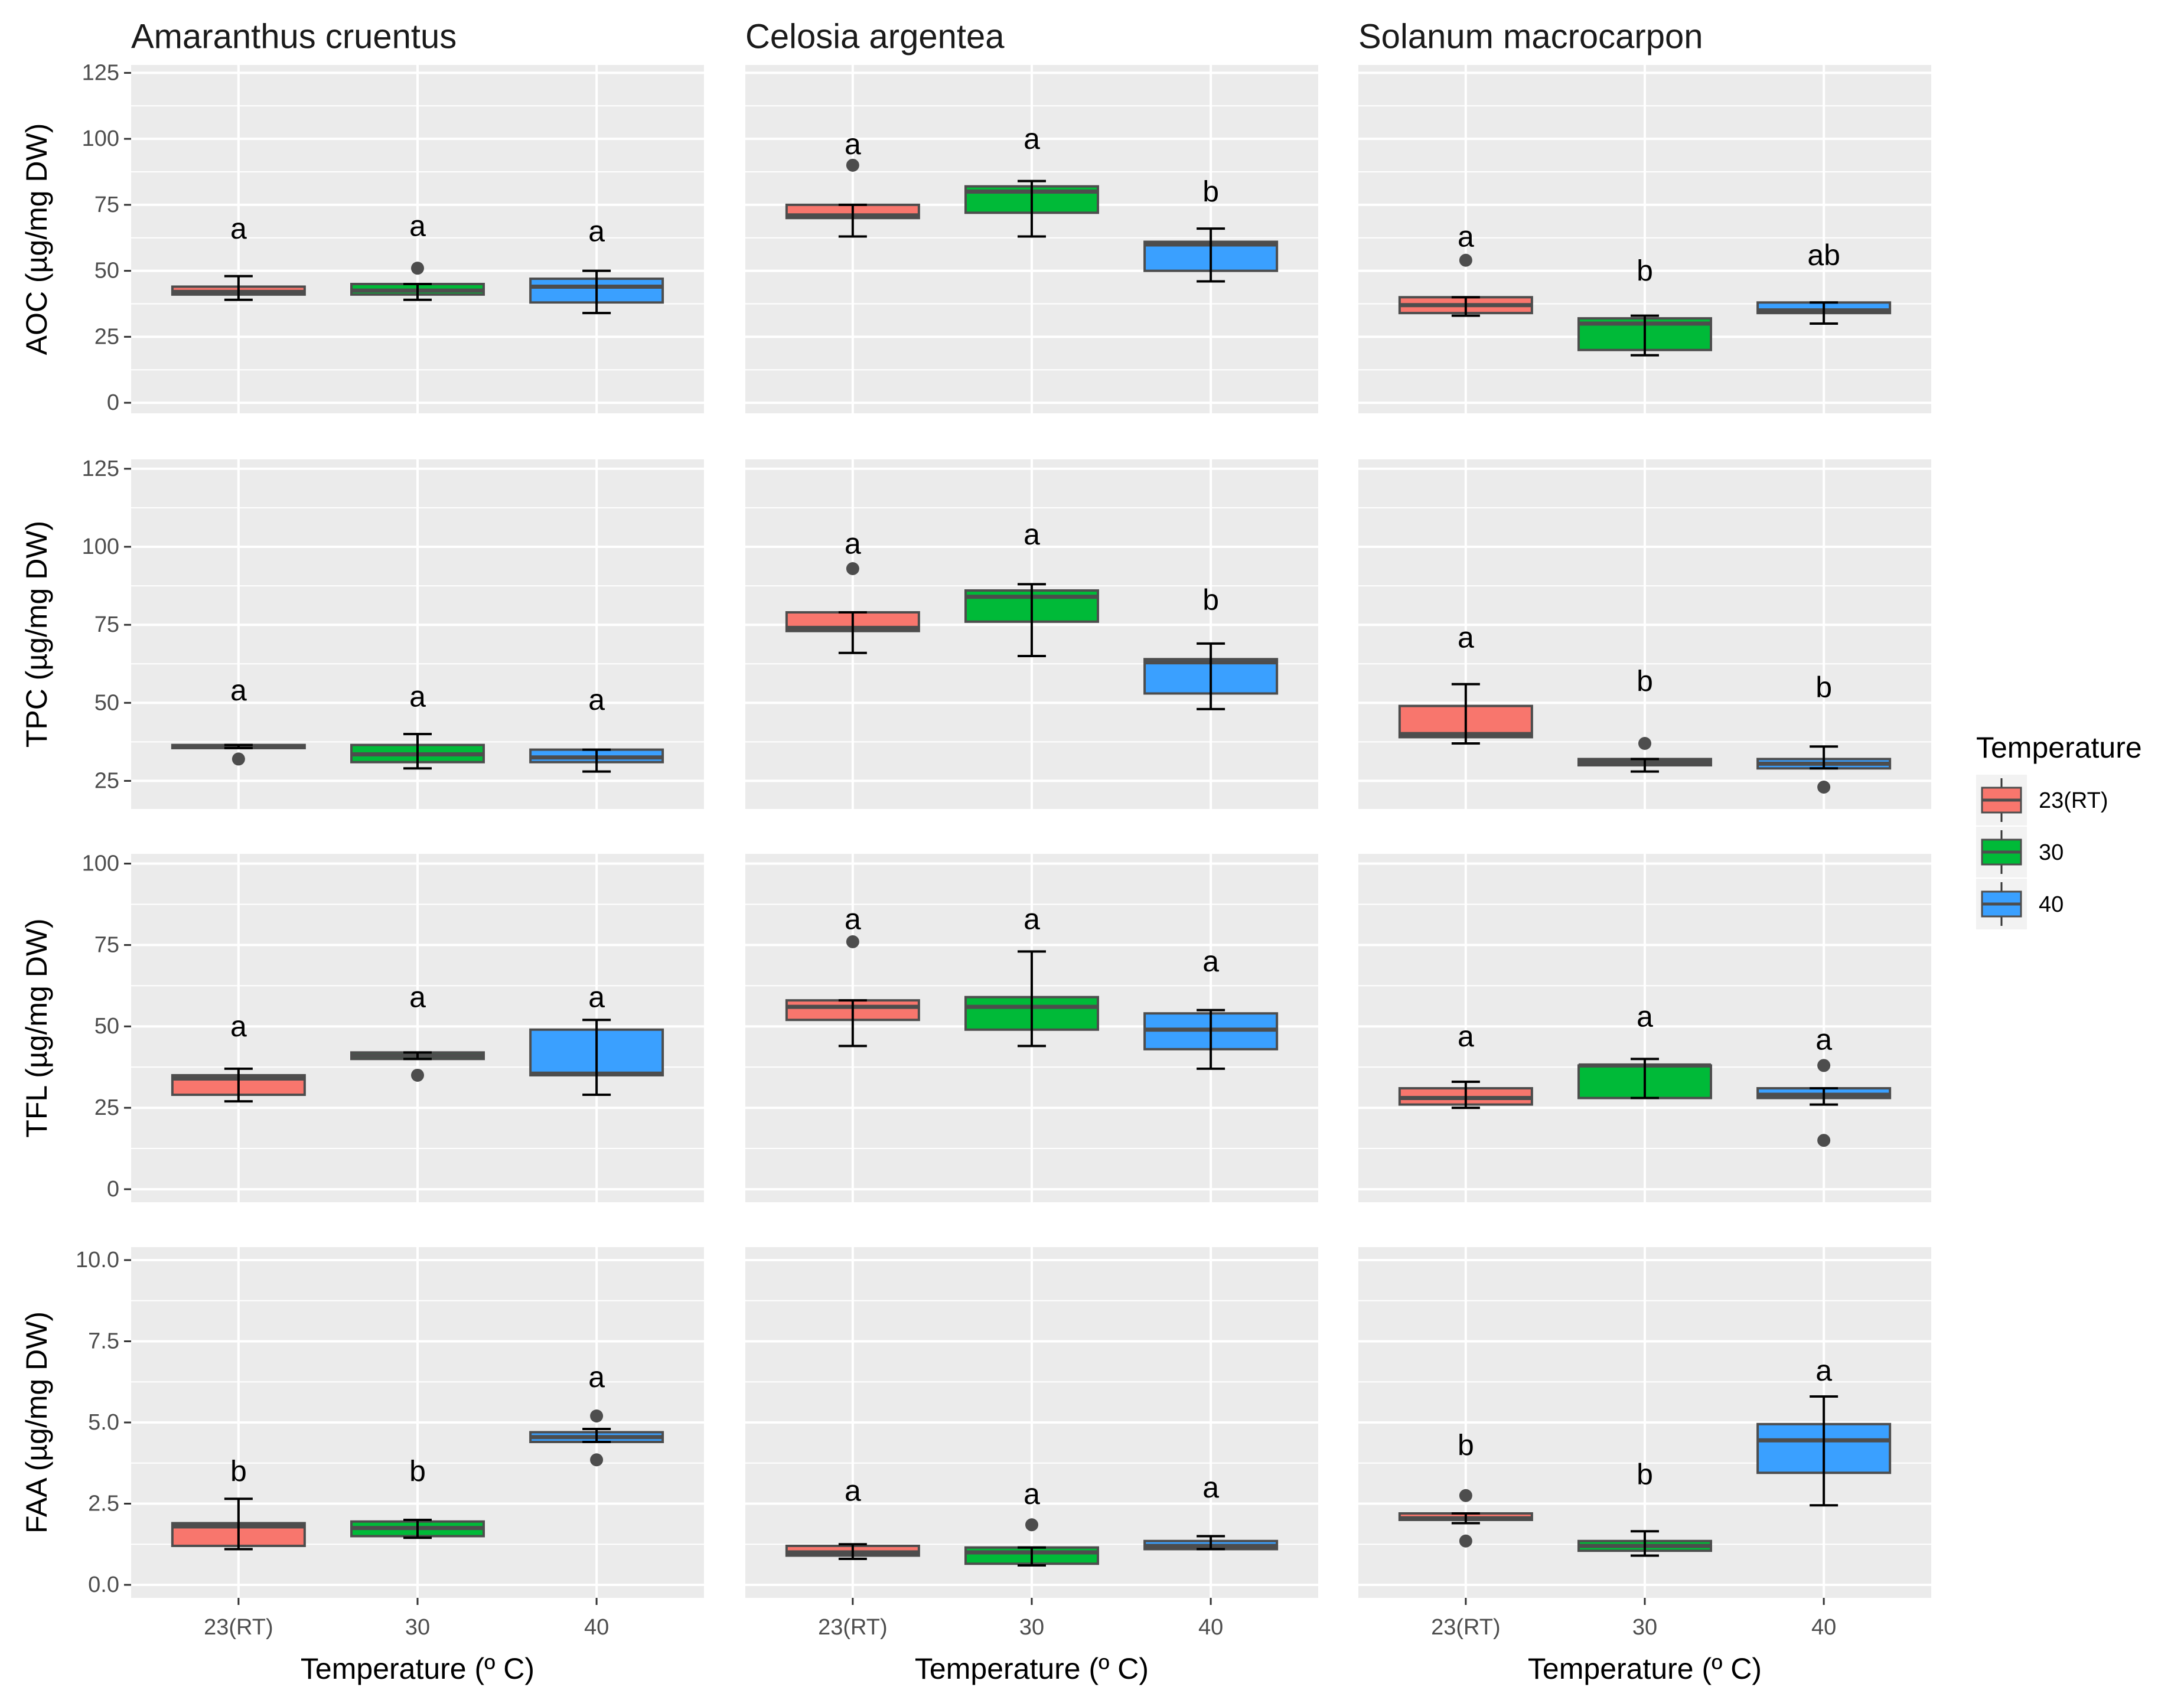 The height and width of the screenshot is (1700, 2184). I want to click on box-23rt: b, so click(238, 1503).